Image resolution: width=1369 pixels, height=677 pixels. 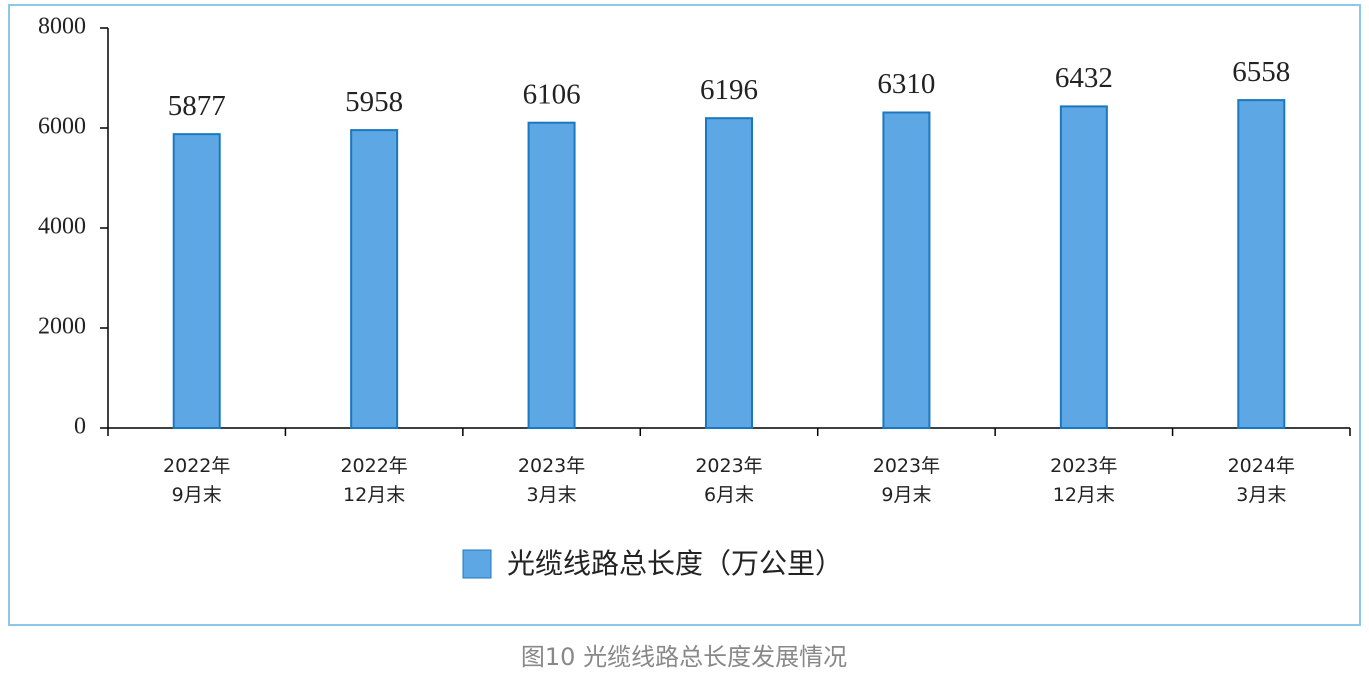 What do you see at coordinates (477, 564) in the screenshot?
I see `legend-swatch` at bounding box center [477, 564].